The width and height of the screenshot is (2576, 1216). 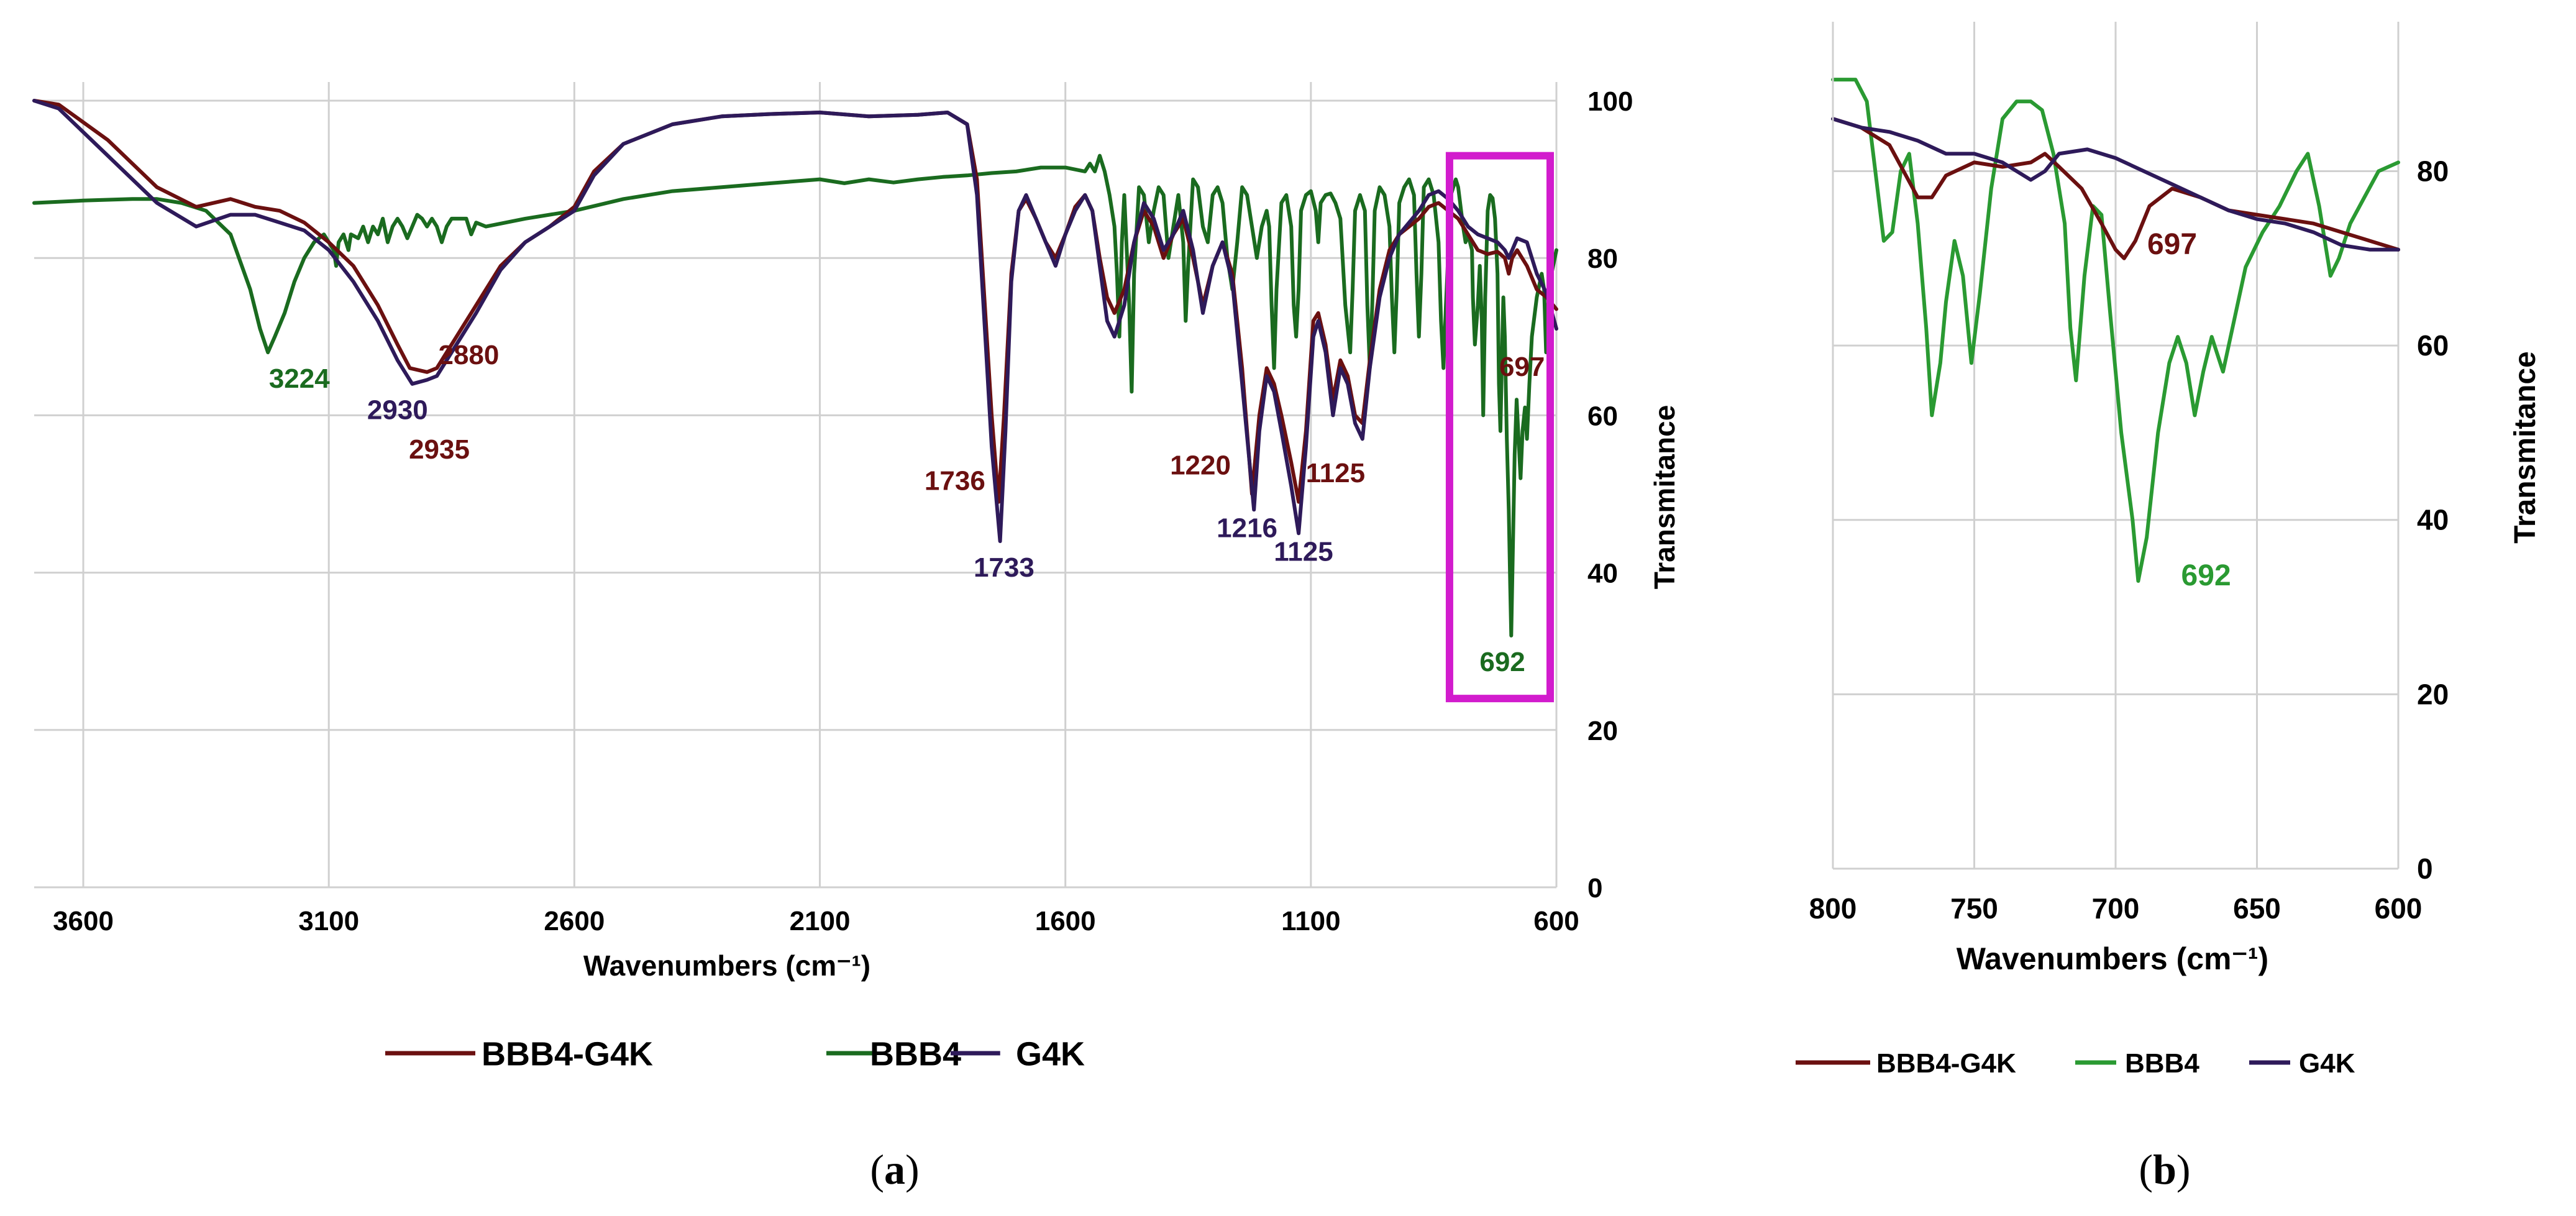 What do you see at coordinates (1004, 567) in the screenshot?
I see `chart-a-peak-label: 1733` at bounding box center [1004, 567].